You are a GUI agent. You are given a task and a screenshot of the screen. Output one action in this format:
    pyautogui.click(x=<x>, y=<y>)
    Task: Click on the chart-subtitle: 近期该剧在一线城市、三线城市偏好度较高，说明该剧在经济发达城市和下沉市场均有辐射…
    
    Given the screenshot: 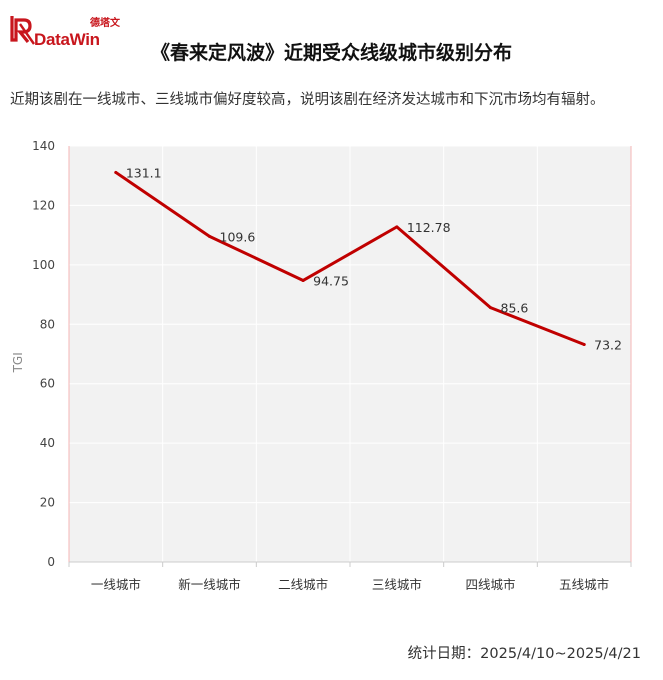 What is the action you would take?
    pyautogui.click(x=307, y=100)
    